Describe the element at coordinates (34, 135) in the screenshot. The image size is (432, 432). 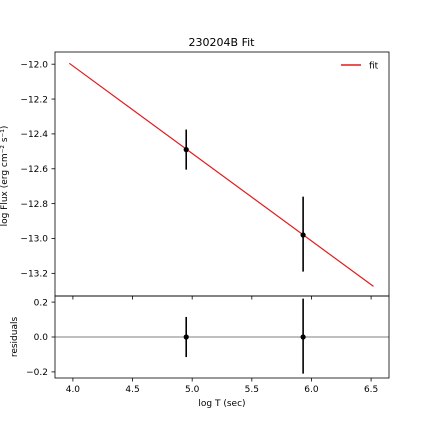
I see `main-y-tick-label: −12.4` at that location.